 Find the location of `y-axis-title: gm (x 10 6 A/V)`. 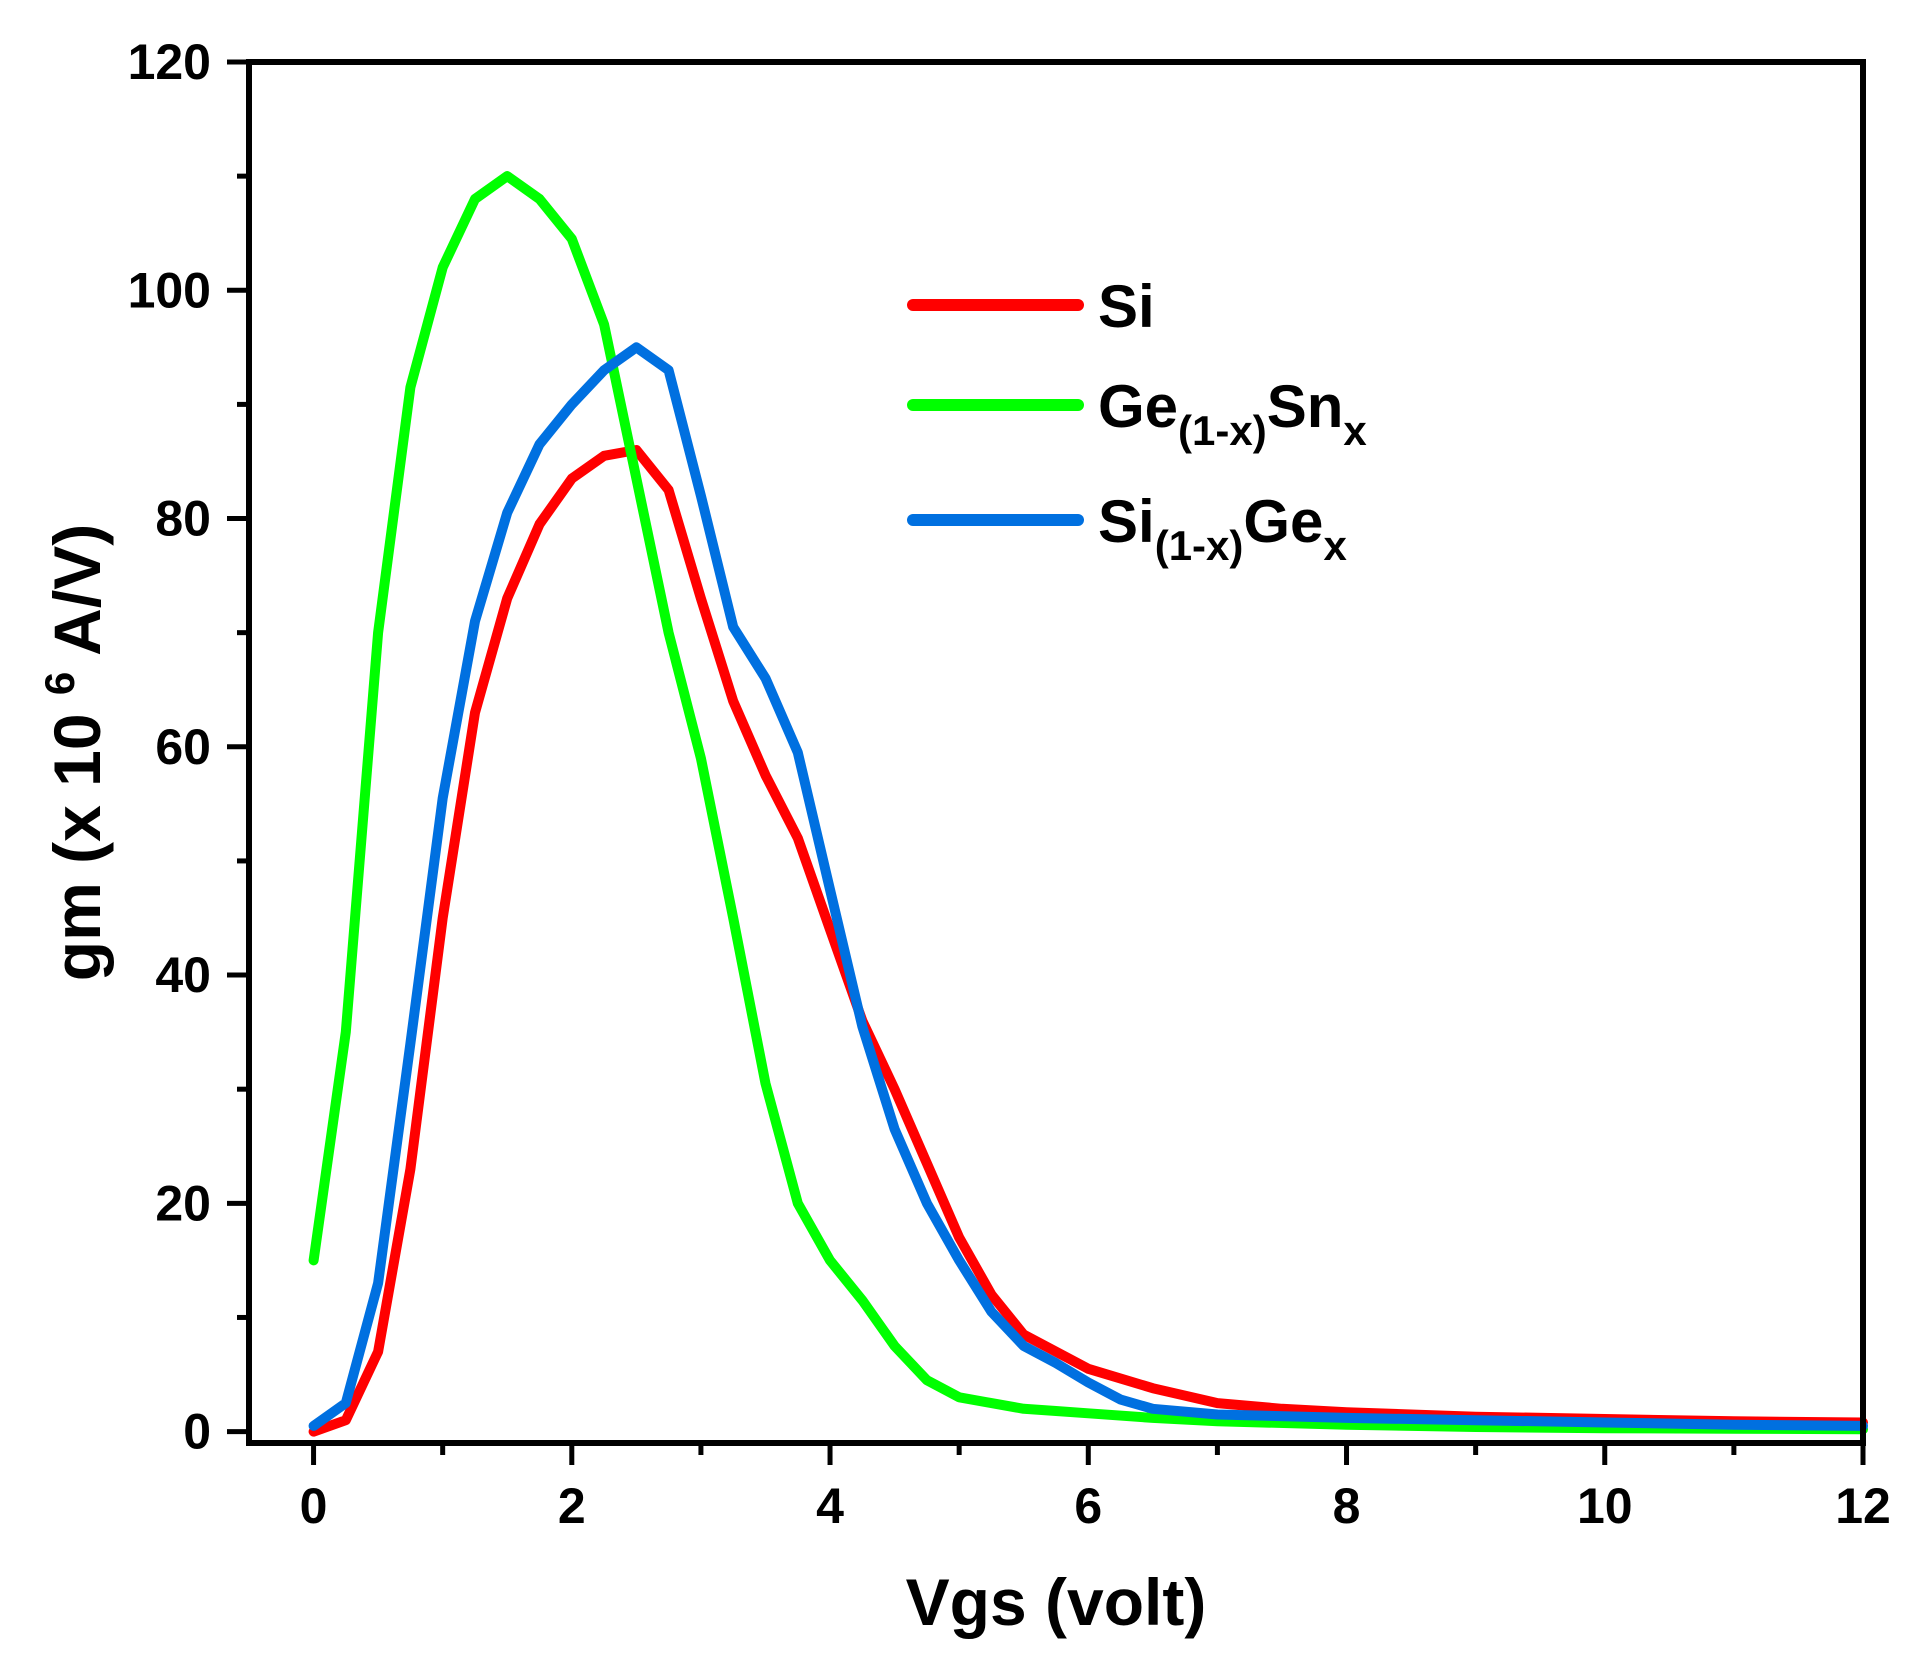

y-axis-title: gm (x 10 6 A/V) is located at coordinates (64, 752).